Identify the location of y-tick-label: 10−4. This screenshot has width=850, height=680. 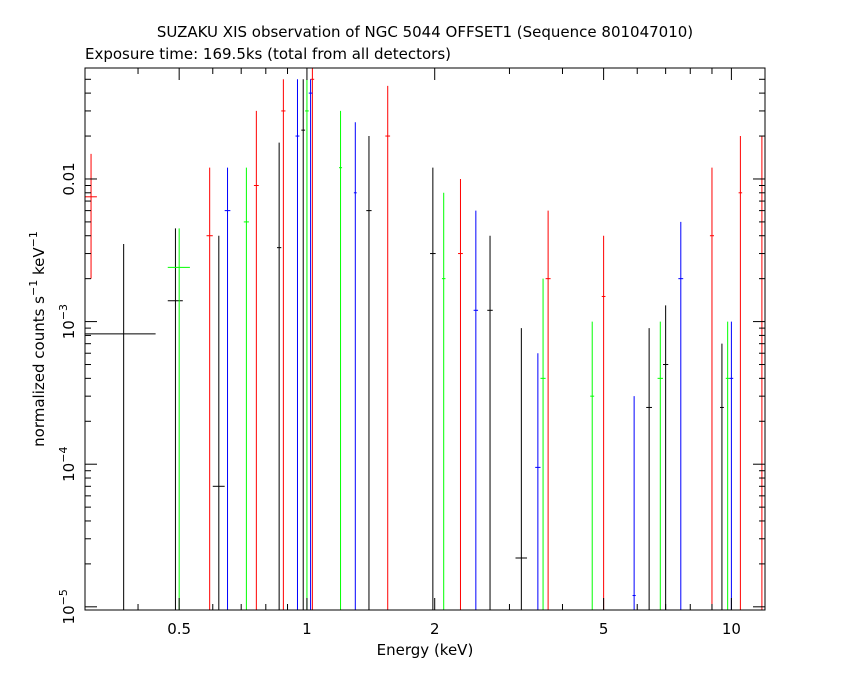
(67, 464).